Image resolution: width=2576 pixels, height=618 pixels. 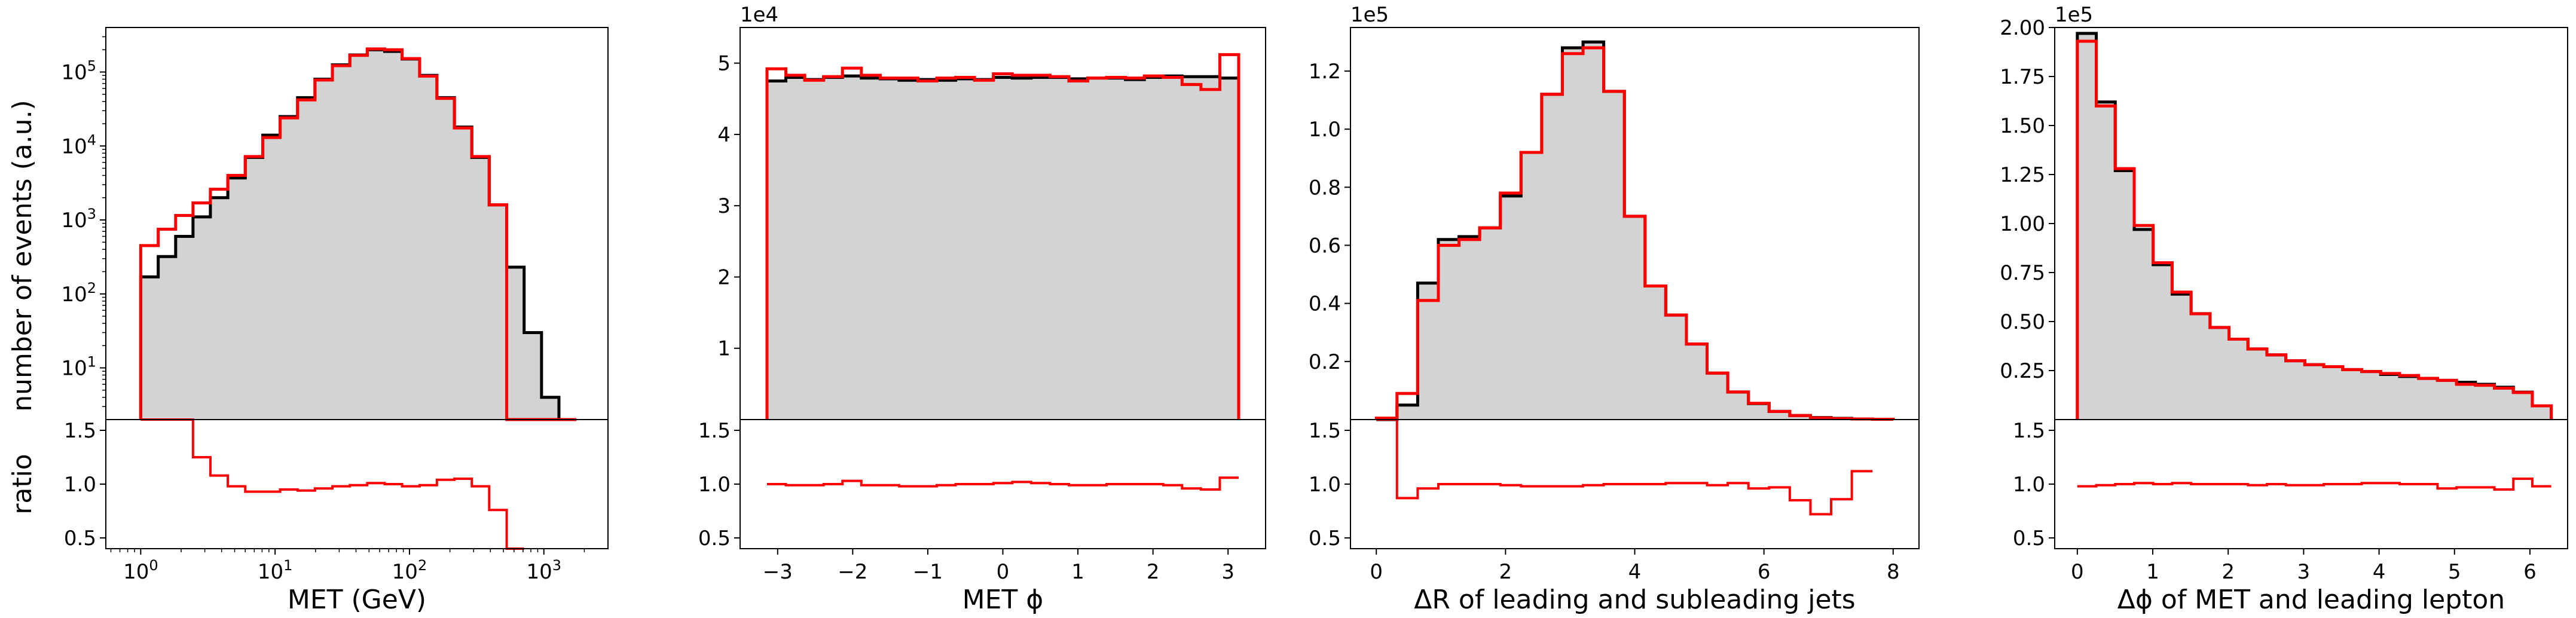 I want to click on y-tick-label: 1.00, so click(x=2022, y=224).